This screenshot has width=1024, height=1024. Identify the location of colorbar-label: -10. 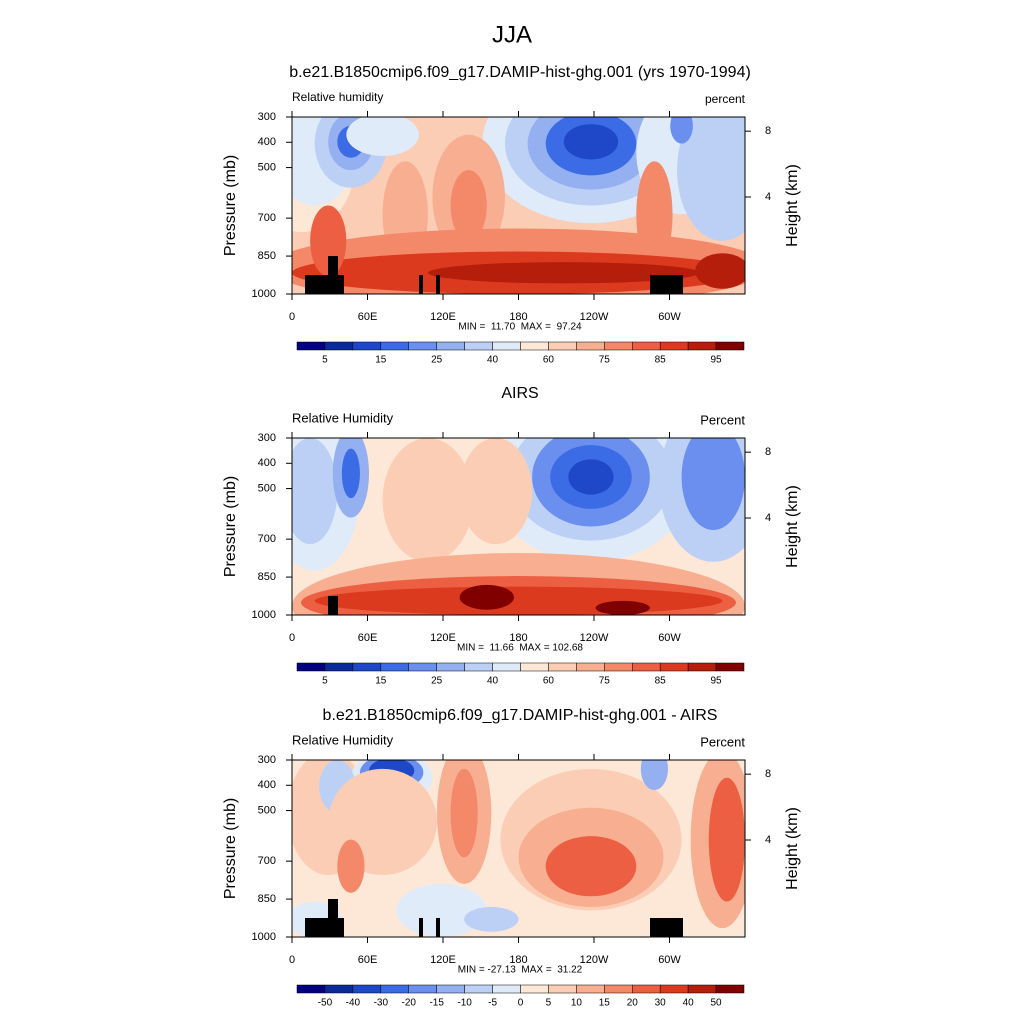
(464, 1003).